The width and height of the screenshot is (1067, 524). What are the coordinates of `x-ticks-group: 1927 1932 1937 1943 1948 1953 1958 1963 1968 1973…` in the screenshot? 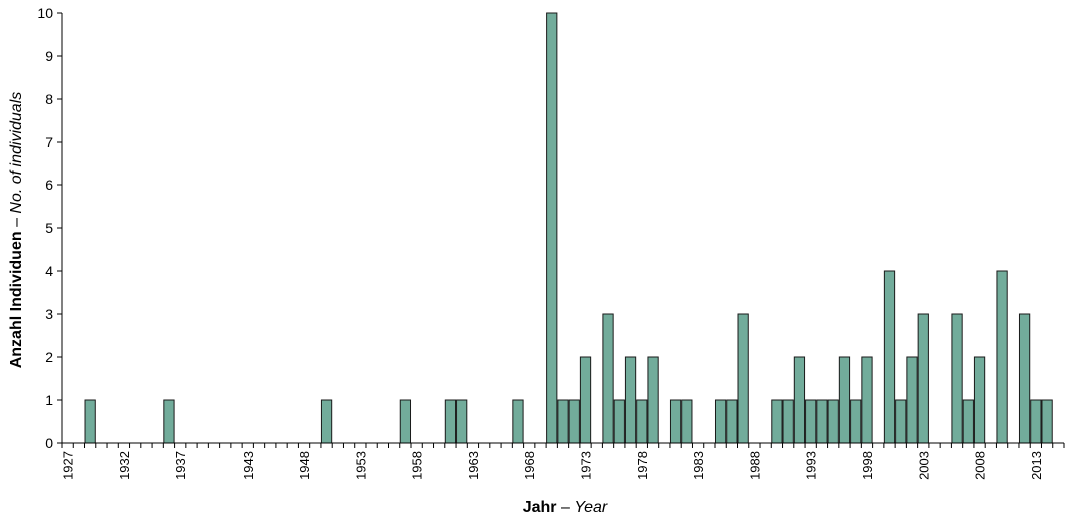 It's located at (563, 461).